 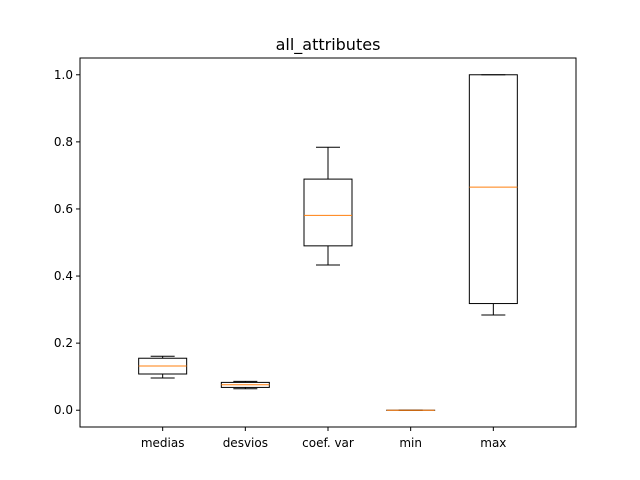 What do you see at coordinates (328, 443) in the screenshot?
I see `x-tick-label: coef. var` at bounding box center [328, 443].